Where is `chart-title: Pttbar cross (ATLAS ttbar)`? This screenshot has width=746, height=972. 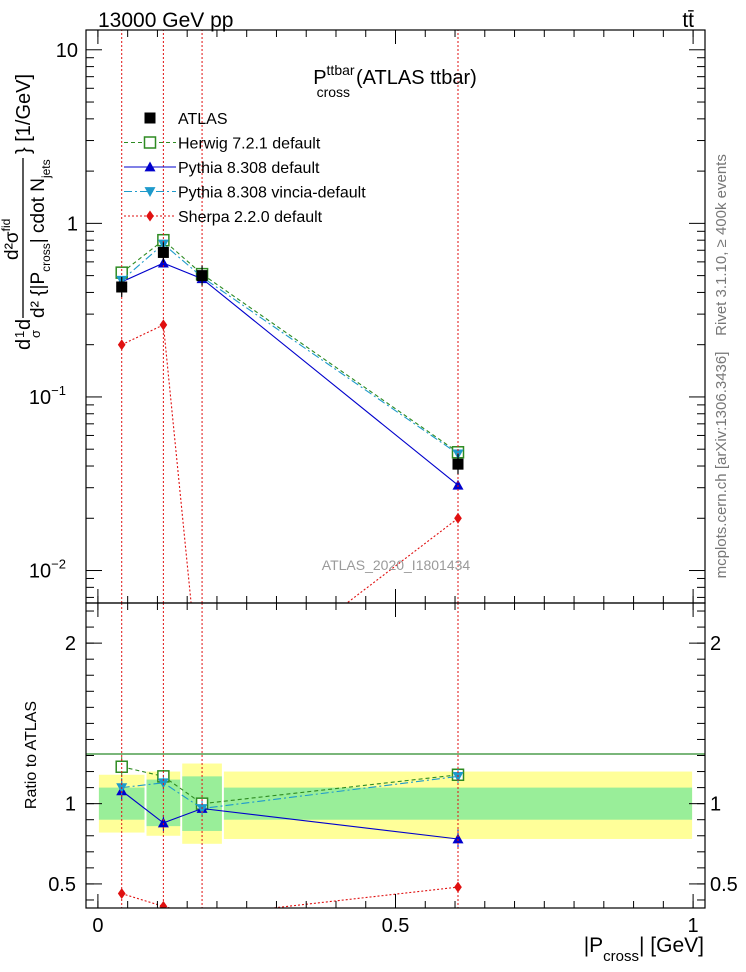 chart-title: Pttbar cross (ATLAS ttbar) is located at coordinates (395, 81).